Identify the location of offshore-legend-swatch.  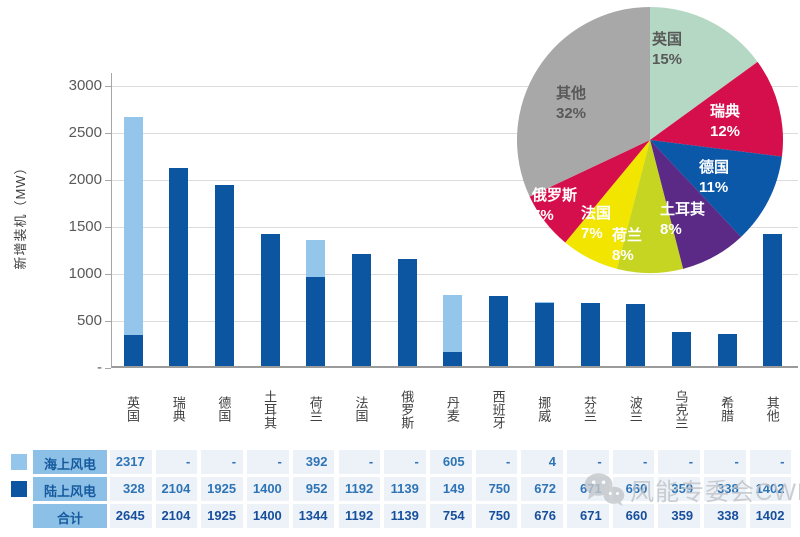
(19, 462).